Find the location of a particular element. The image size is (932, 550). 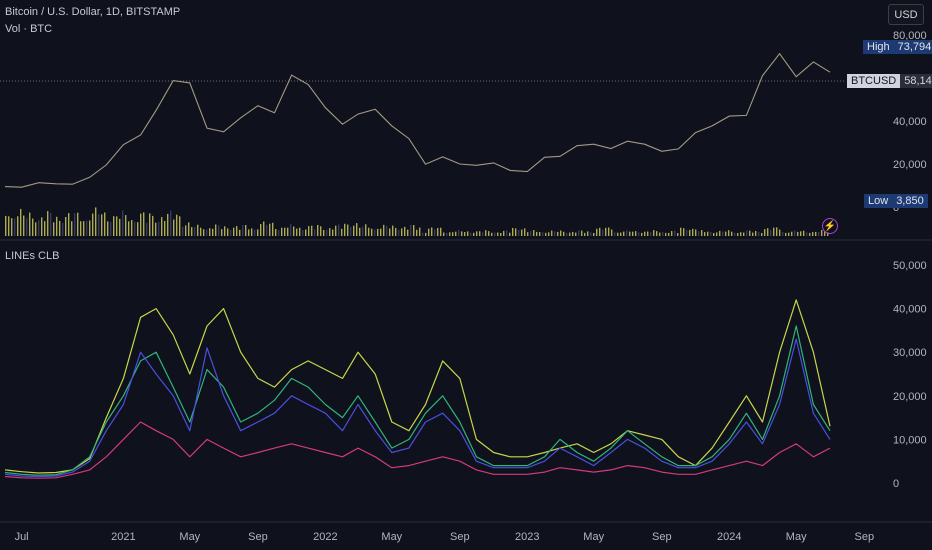

time-axis-label: Jul is located at coordinates (22, 537).